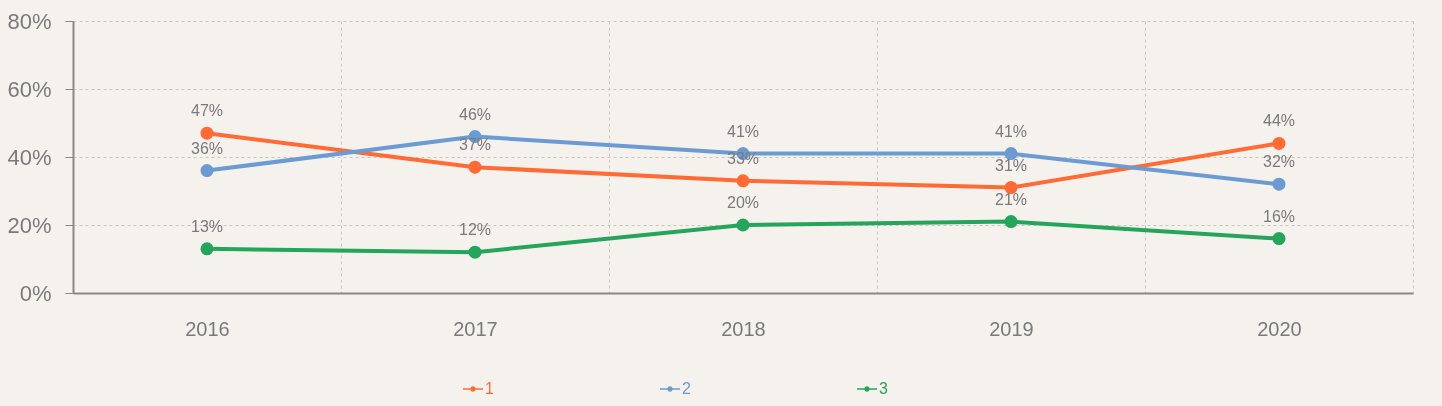 This screenshot has height=406, width=1442. Describe the element at coordinates (1011, 328) in the screenshot. I see `x-tick-label: 2019` at that location.